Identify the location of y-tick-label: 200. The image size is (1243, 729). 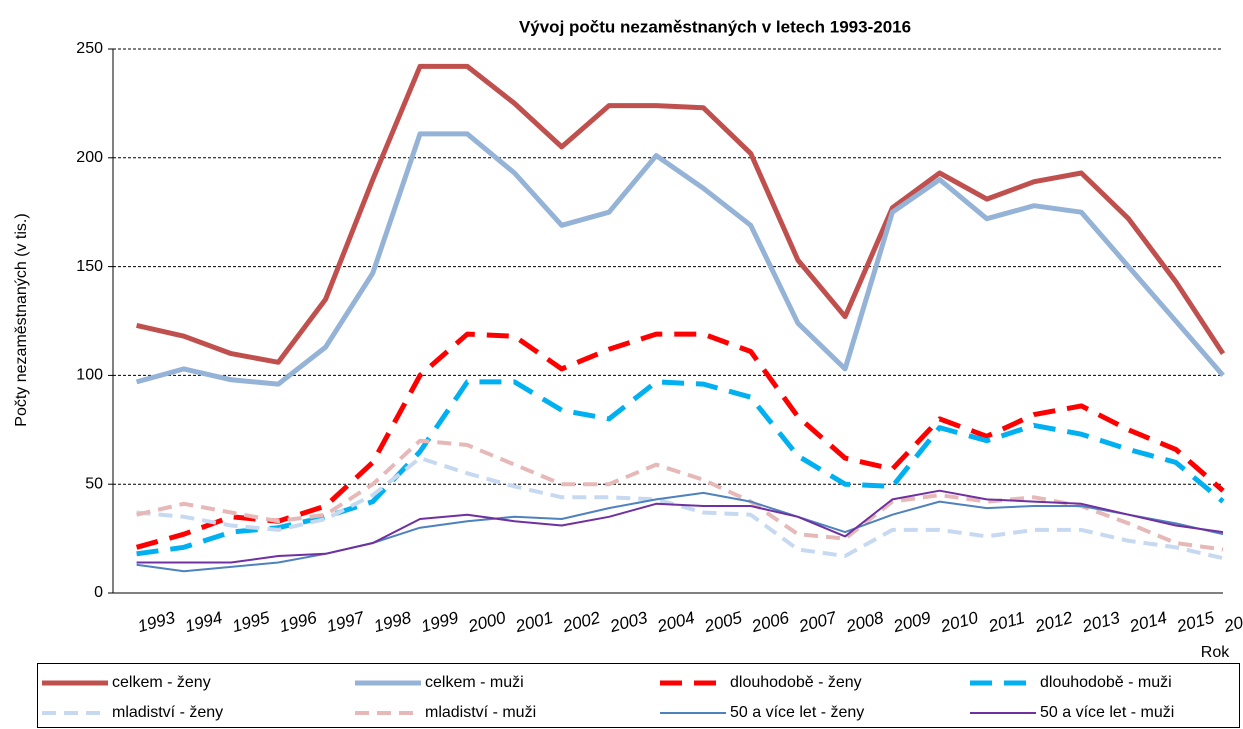
(89, 157).